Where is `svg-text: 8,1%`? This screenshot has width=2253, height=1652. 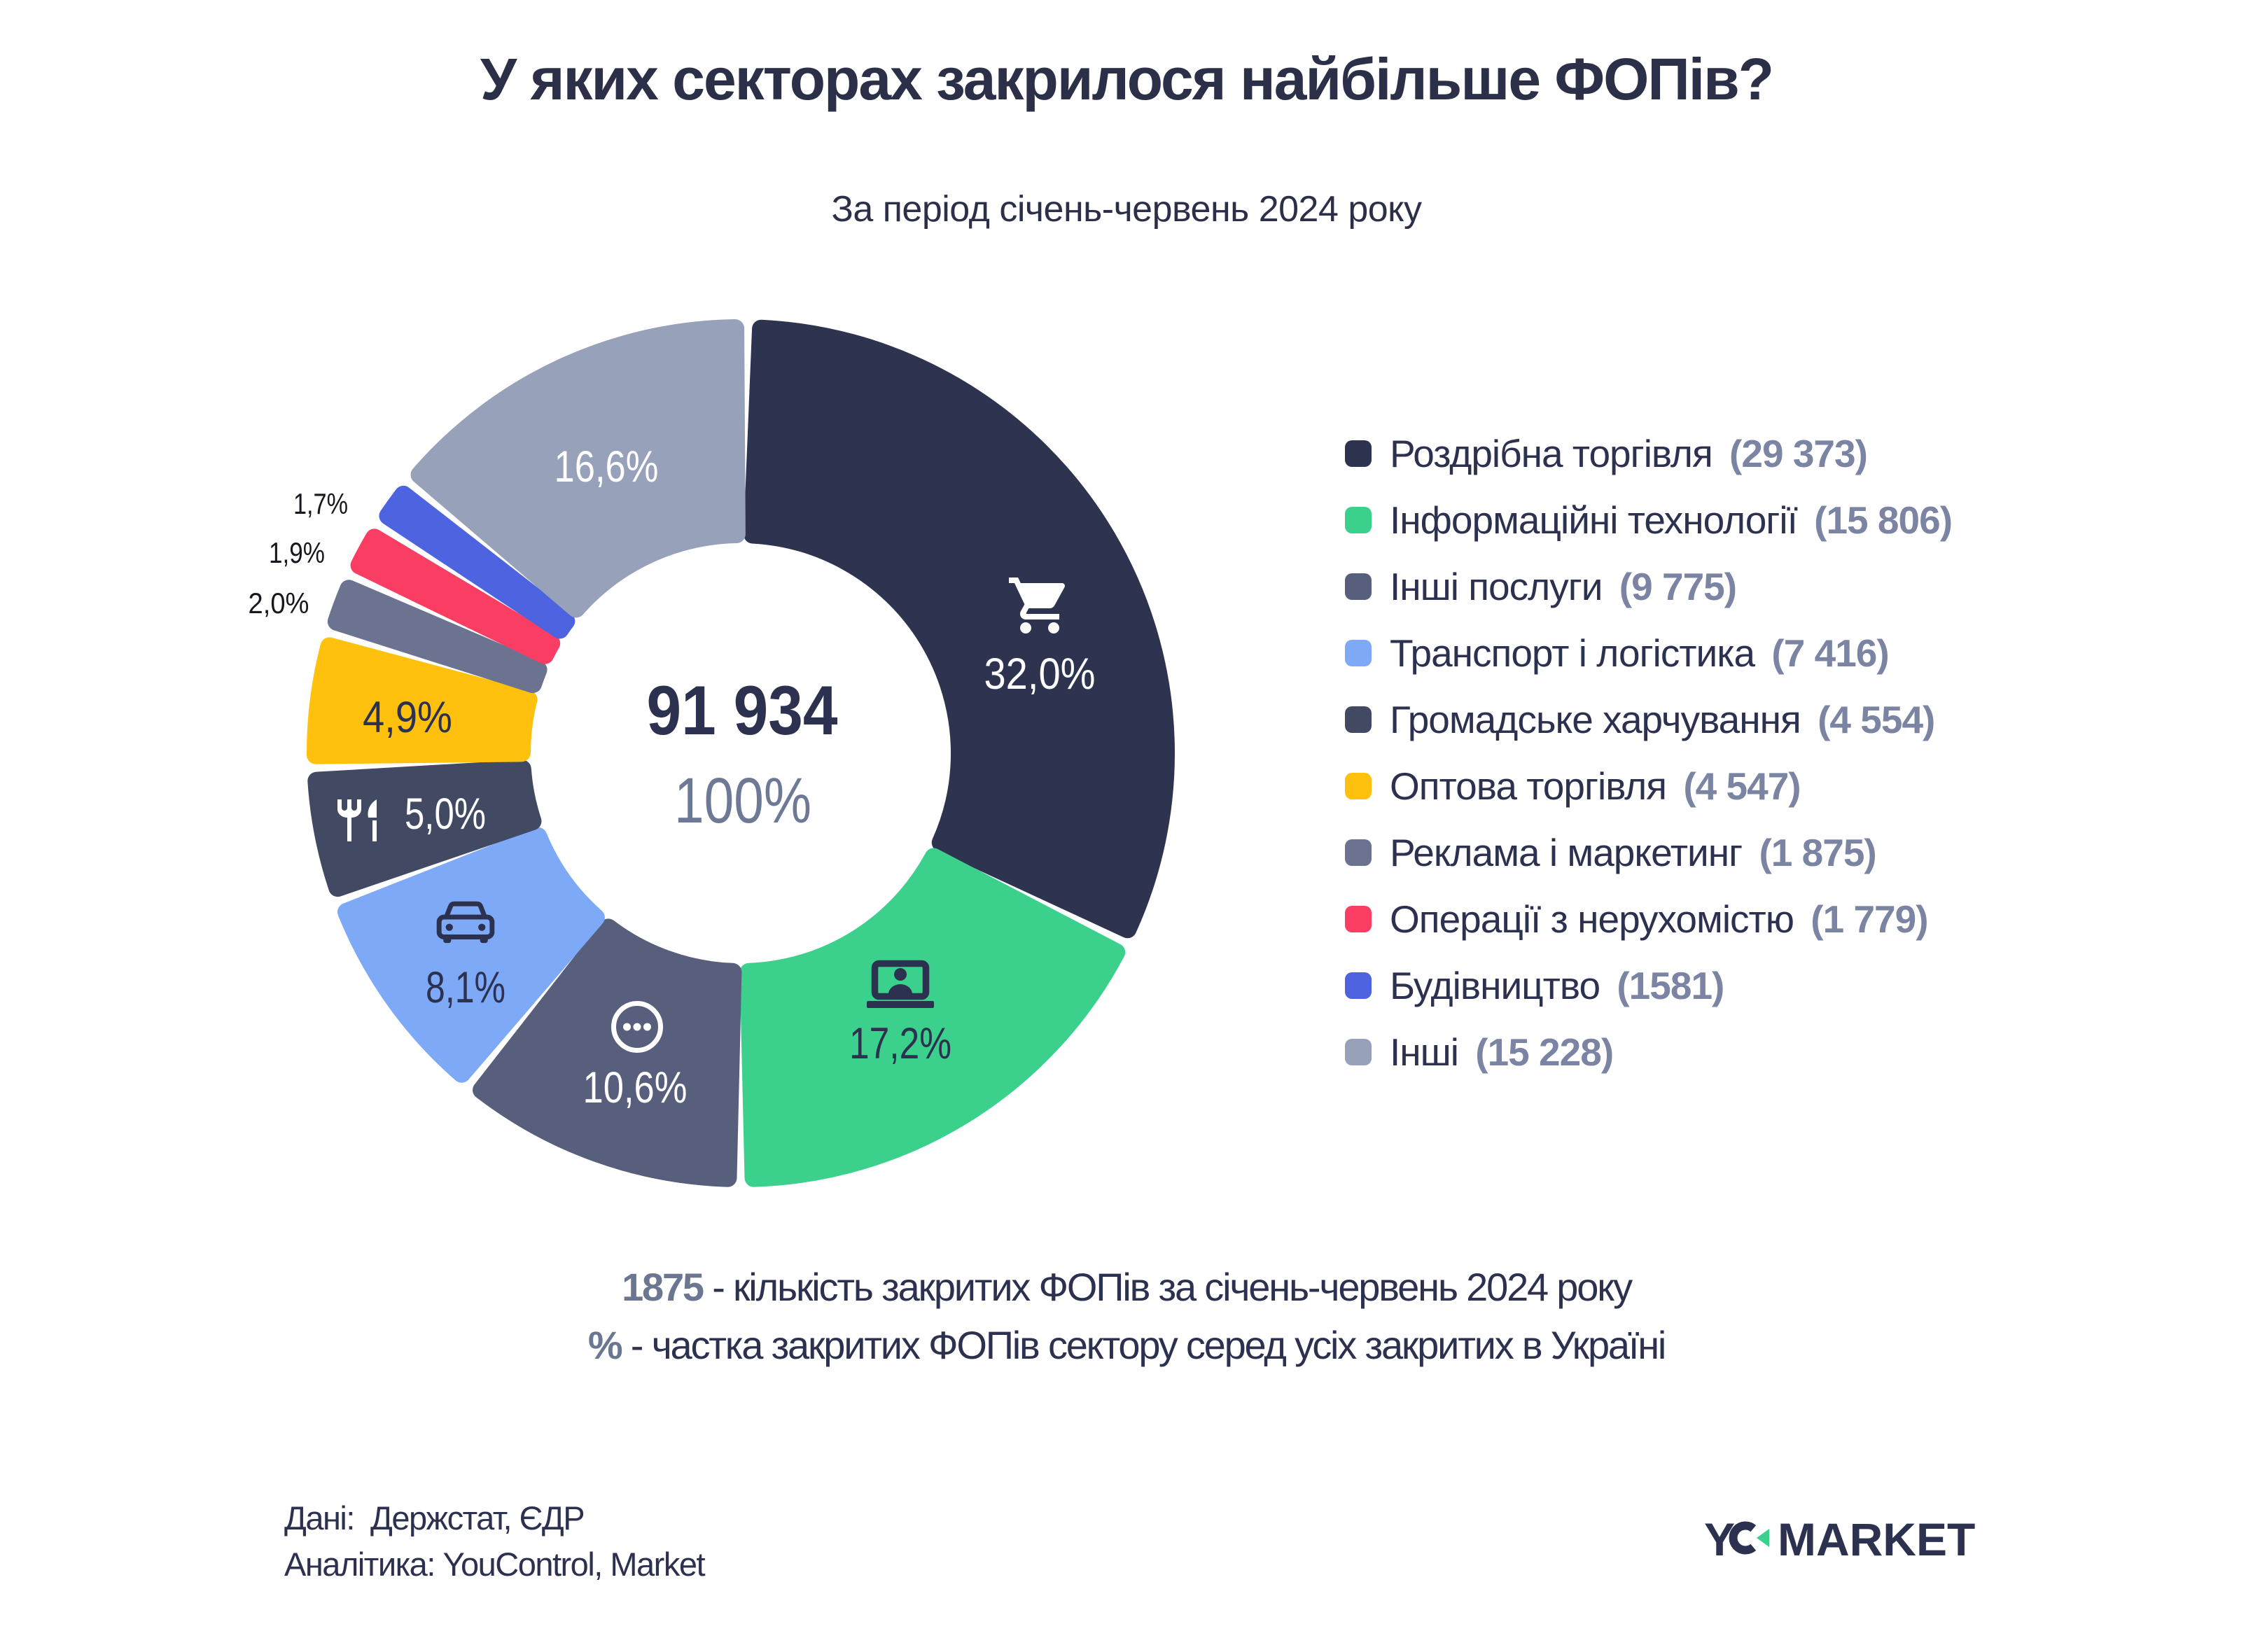 svg-text: 8,1% is located at coordinates (465, 987).